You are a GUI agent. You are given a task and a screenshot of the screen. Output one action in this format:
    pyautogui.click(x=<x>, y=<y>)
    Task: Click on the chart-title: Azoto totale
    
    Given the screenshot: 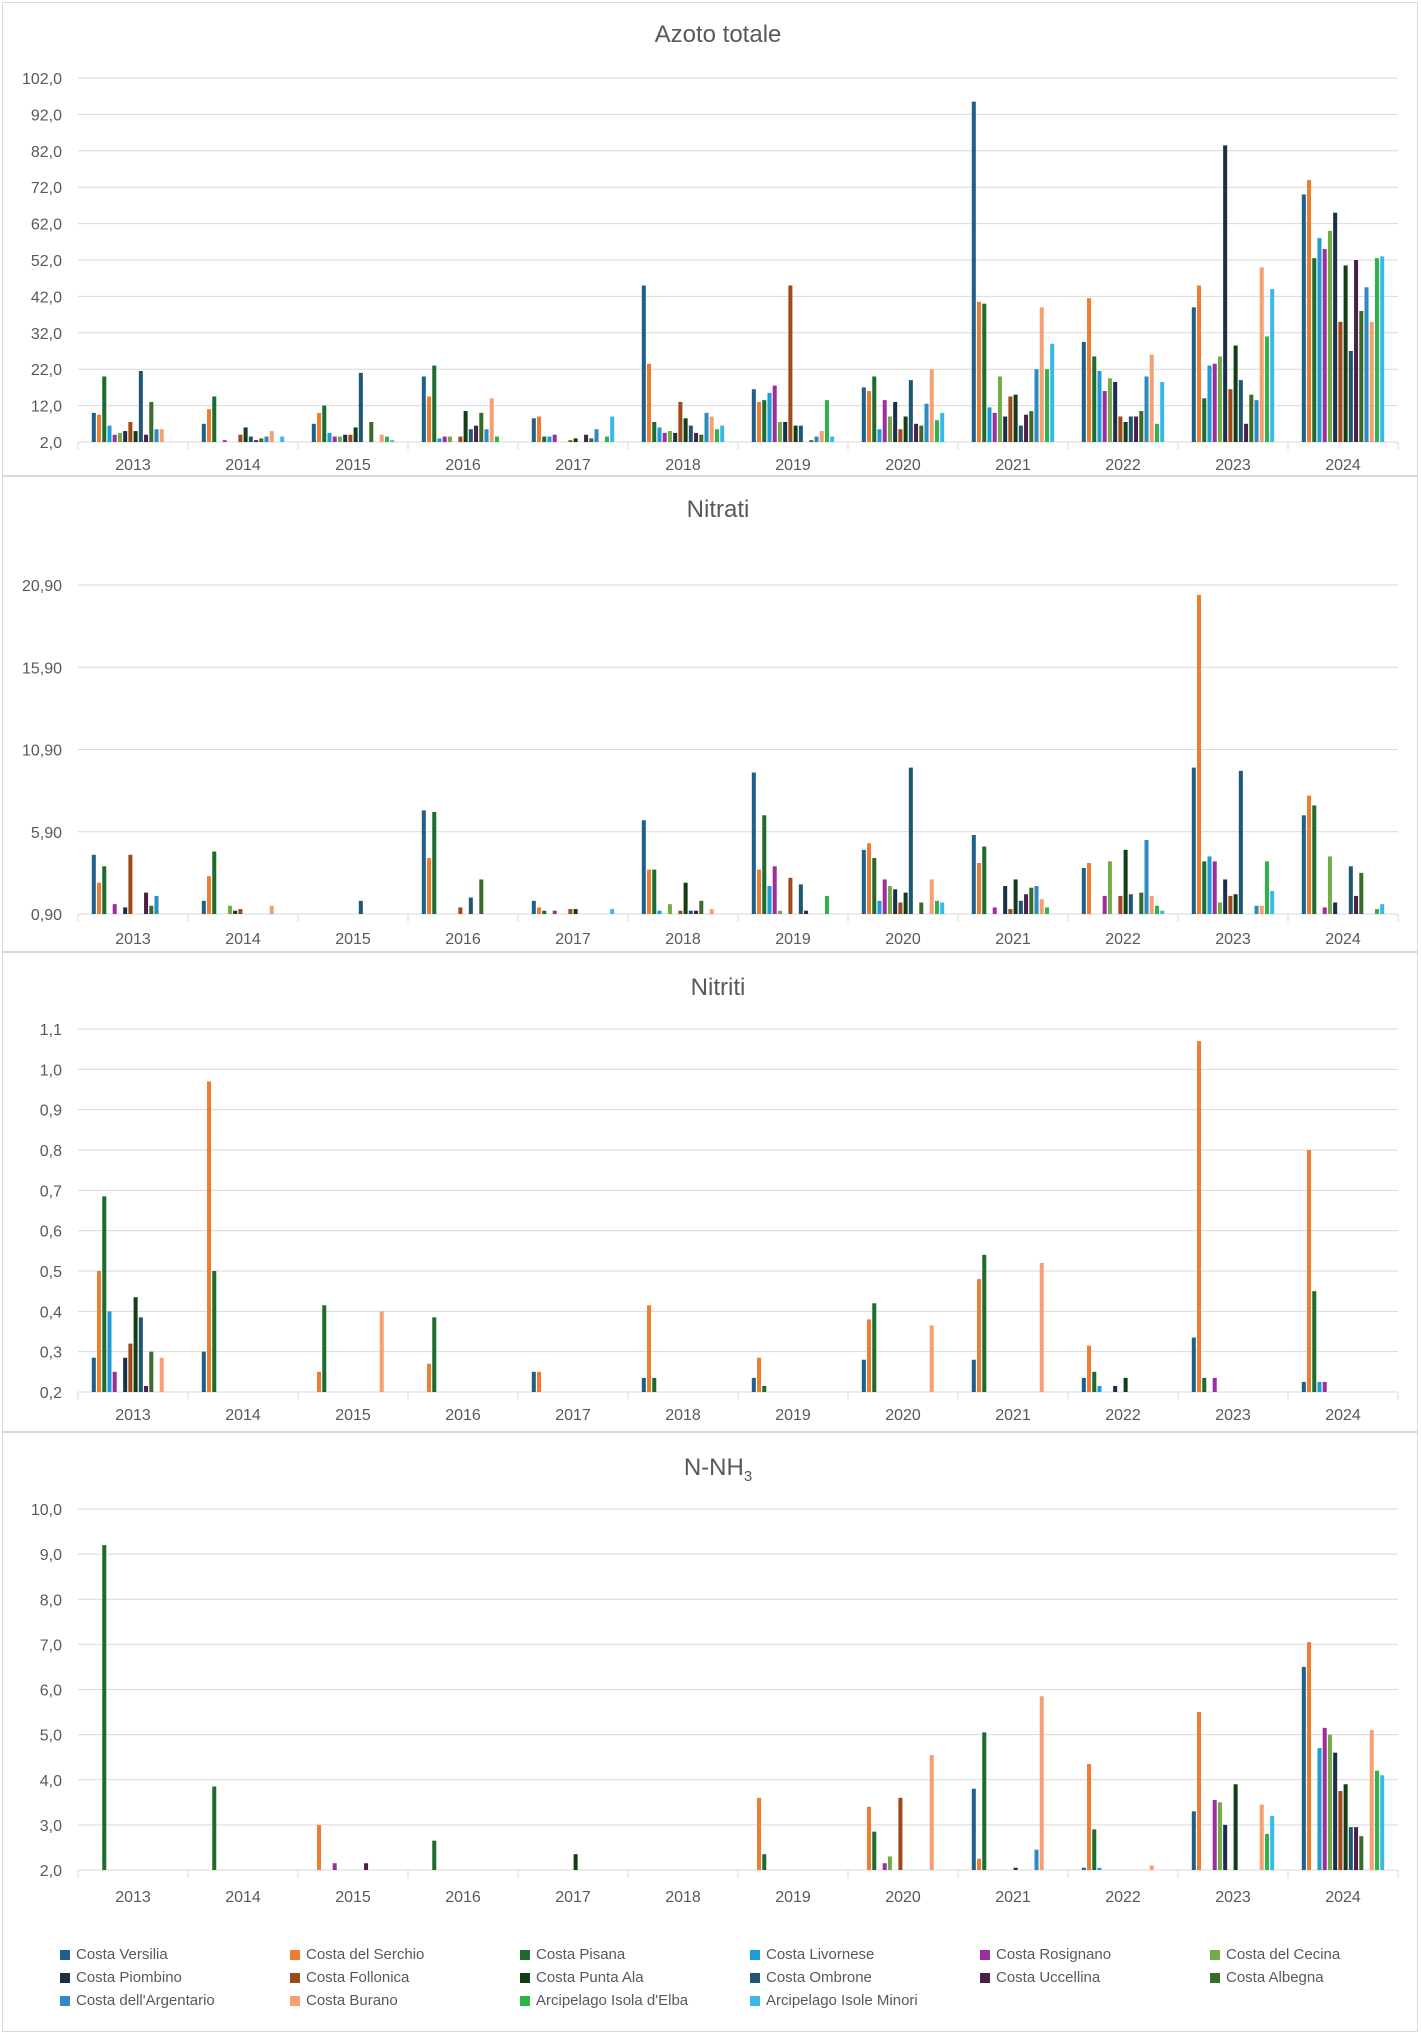 What is the action you would take?
    pyautogui.click(x=718, y=34)
    